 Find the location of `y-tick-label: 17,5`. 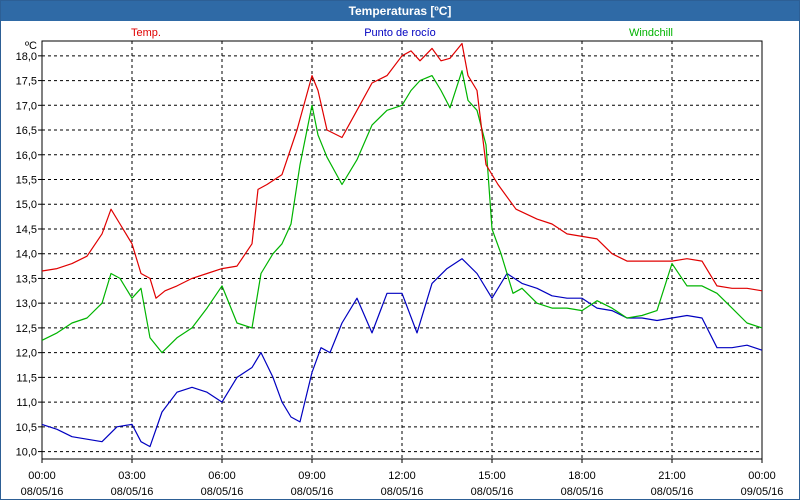

y-tick-label: 17,5 is located at coordinates (26, 82).